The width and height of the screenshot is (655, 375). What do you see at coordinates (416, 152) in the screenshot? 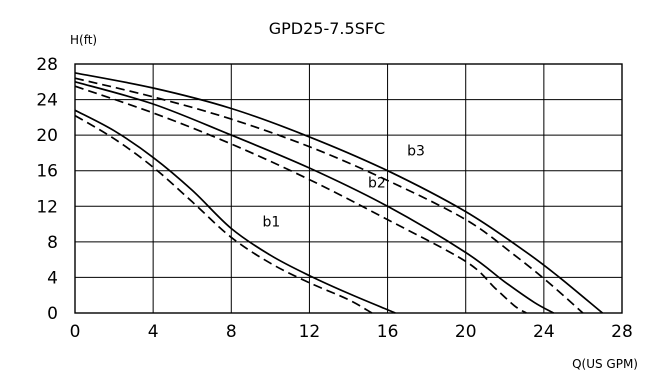
I see `series-label-b3: b3` at bounding box center [416, 152].